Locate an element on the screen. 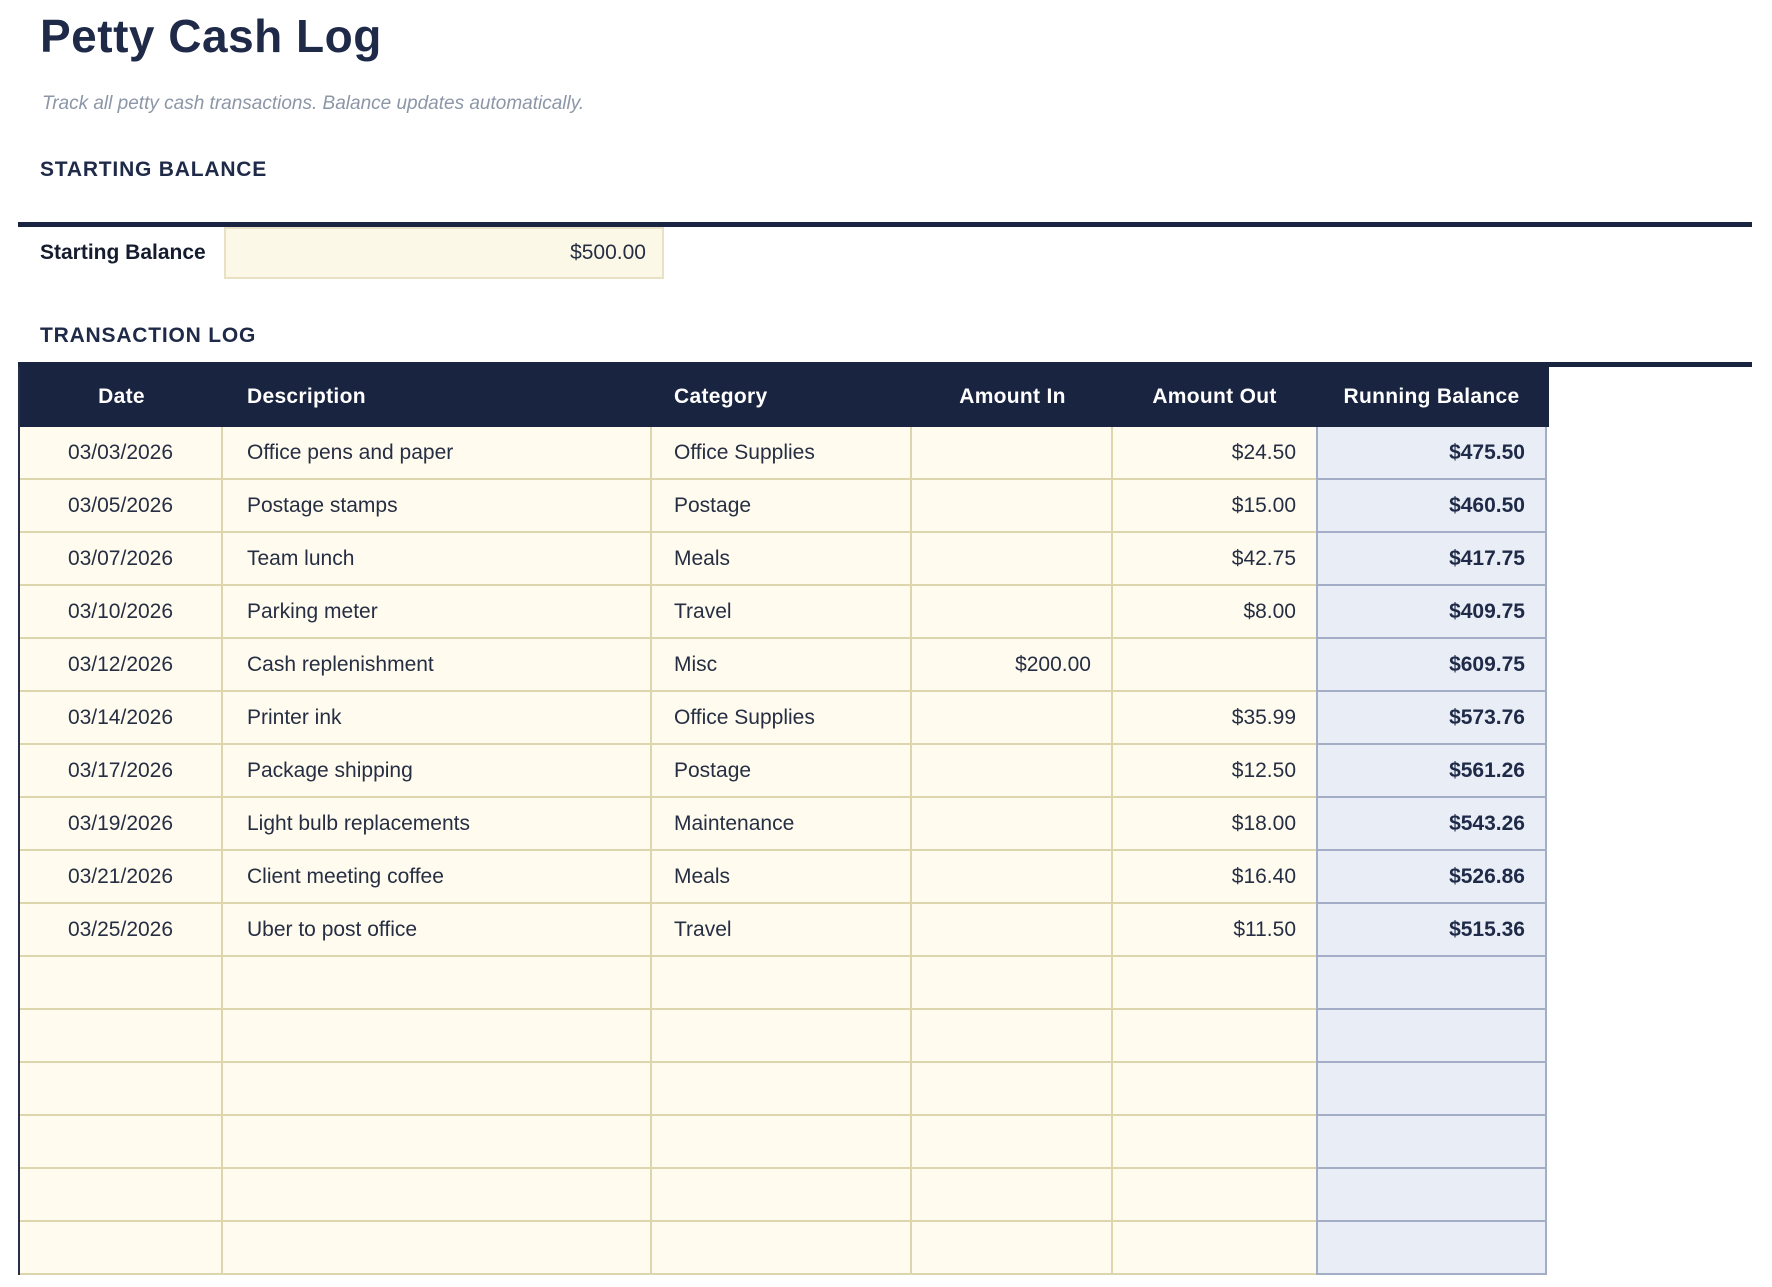 The height and width of the screenshot is (1287, 1772). column-header-running-balance: Running Balance is located at coordinates (1431, 396).